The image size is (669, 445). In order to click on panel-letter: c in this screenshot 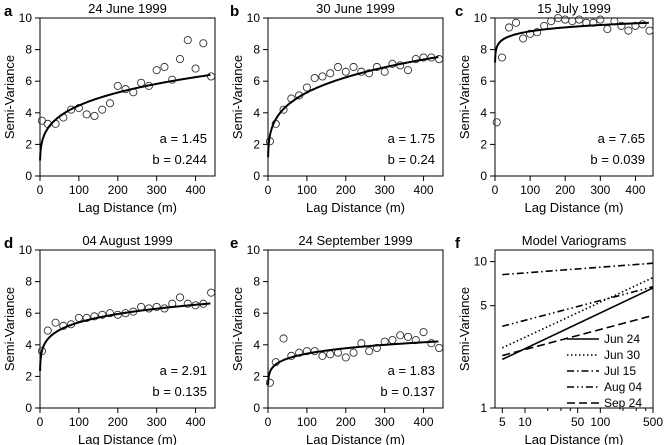, I will do `click(459, 11)`.